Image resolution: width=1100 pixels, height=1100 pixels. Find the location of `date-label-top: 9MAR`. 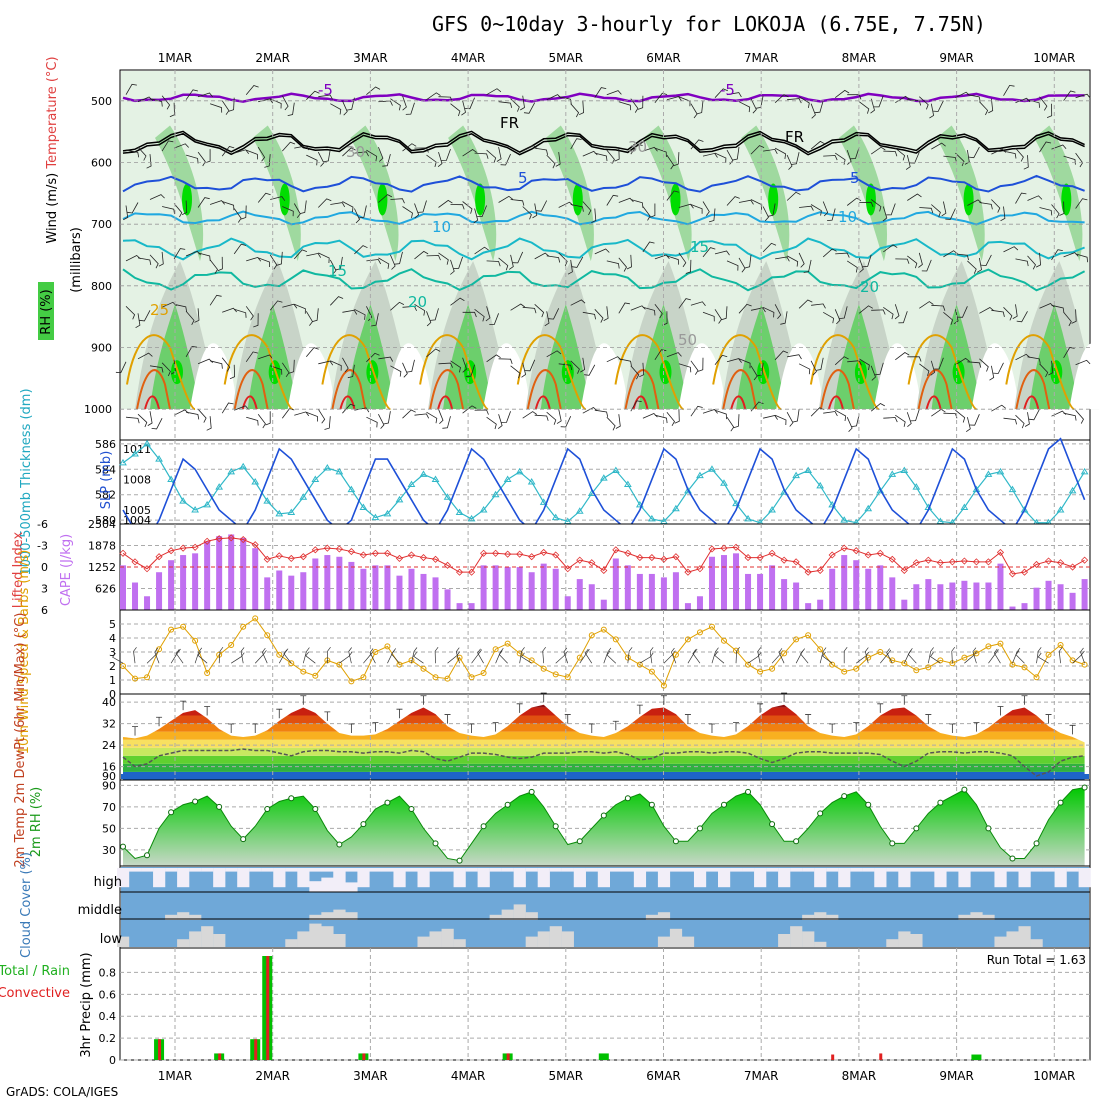

date-label-top: 9MAR is located at coordinates (956, 58).